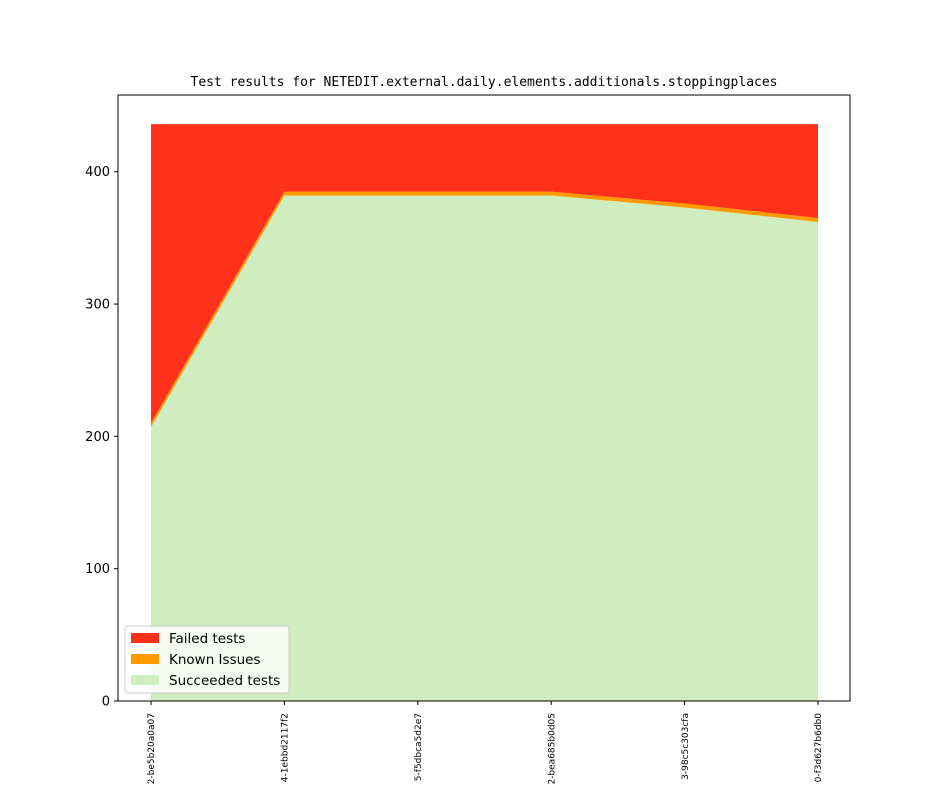 This screenshot has height=791, width=944. What do you see at coordinates (97, 305) in the screenshot?
I see `y-tick-label: 300` at bounding box center [97, 305].